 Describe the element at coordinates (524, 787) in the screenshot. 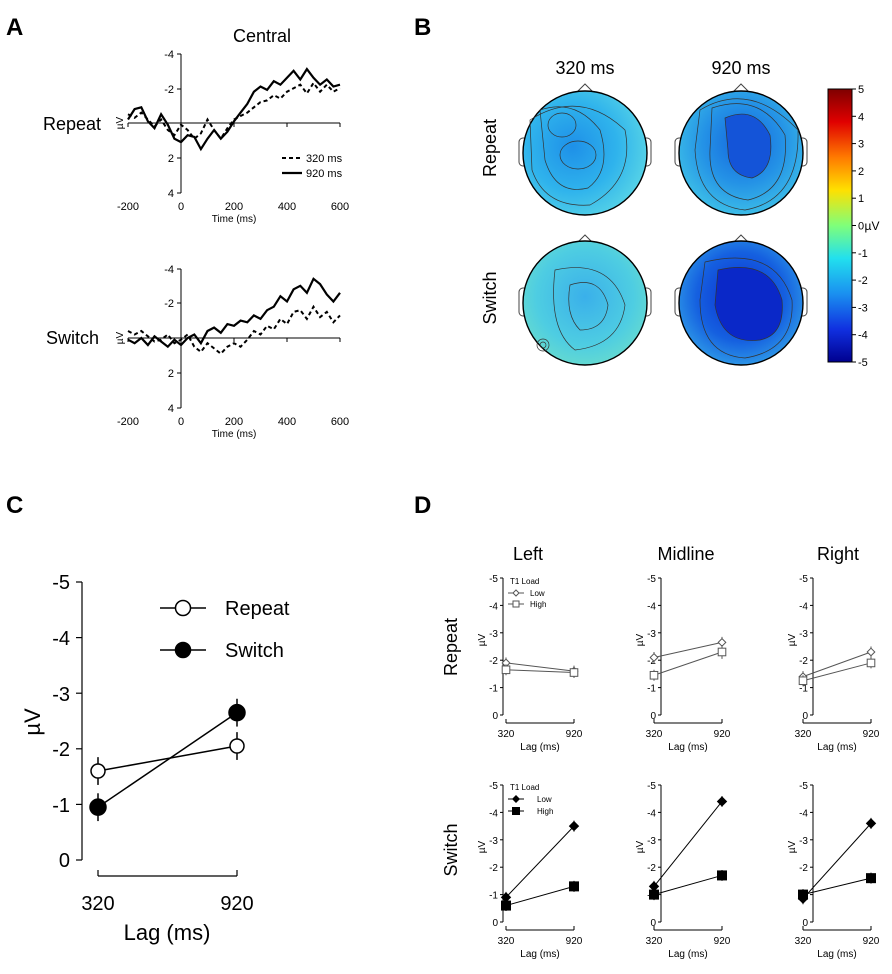

I see `panel-d-switch-legend-title: T1 Load` at that location.